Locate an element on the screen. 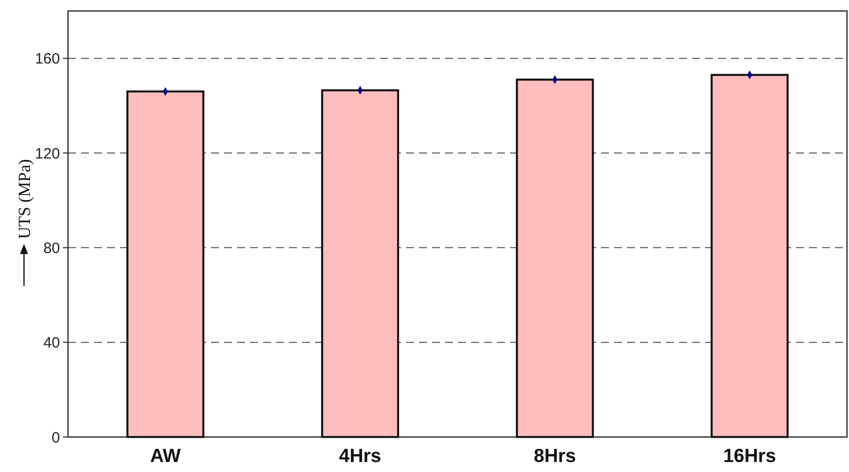 This screenshot has height=472, width=849. y-axis-title: UTS (MPa) is located at coordinates (24, 199).